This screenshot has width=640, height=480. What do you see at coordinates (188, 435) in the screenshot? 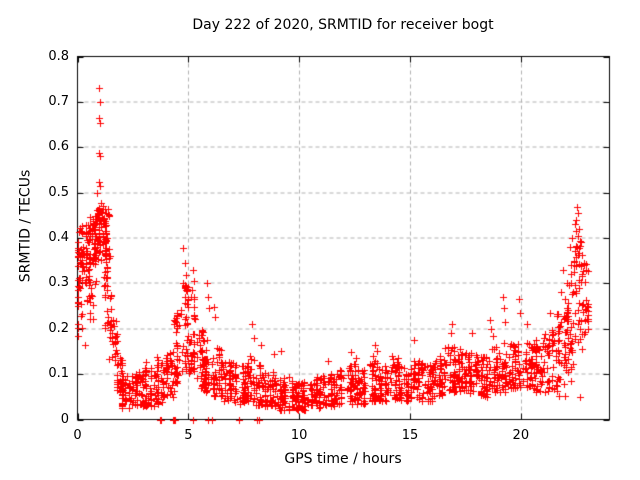
I see `x-tick-label: 5` at bounding box center [188, 435].